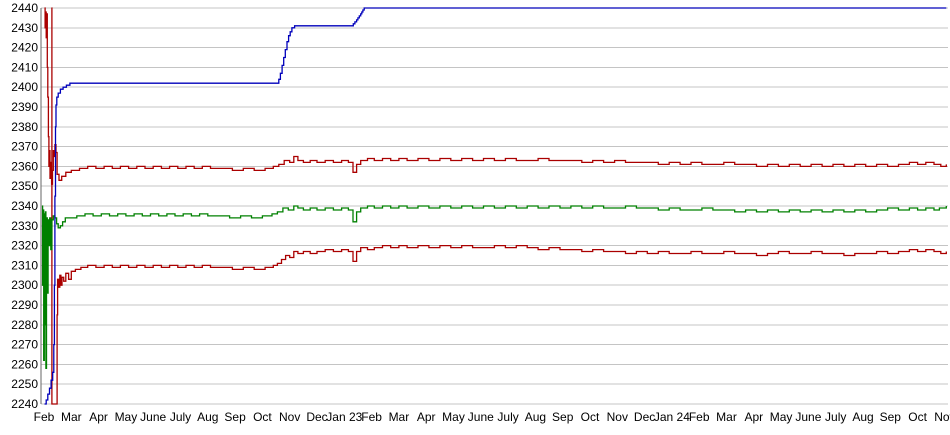 The width and height of the screenshot is (950, 435). I want to click on y-tick-label: 2400, so click(24, 87).